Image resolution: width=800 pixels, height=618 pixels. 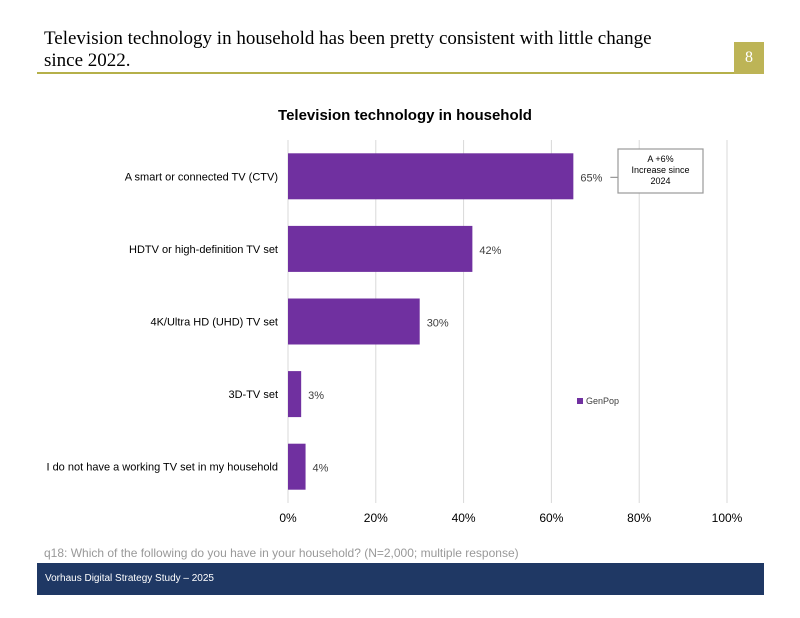 What do you see at coordinates (316, 396) in the screenshot?
I see `data-label: 3%` at bounding box center [316, 396].